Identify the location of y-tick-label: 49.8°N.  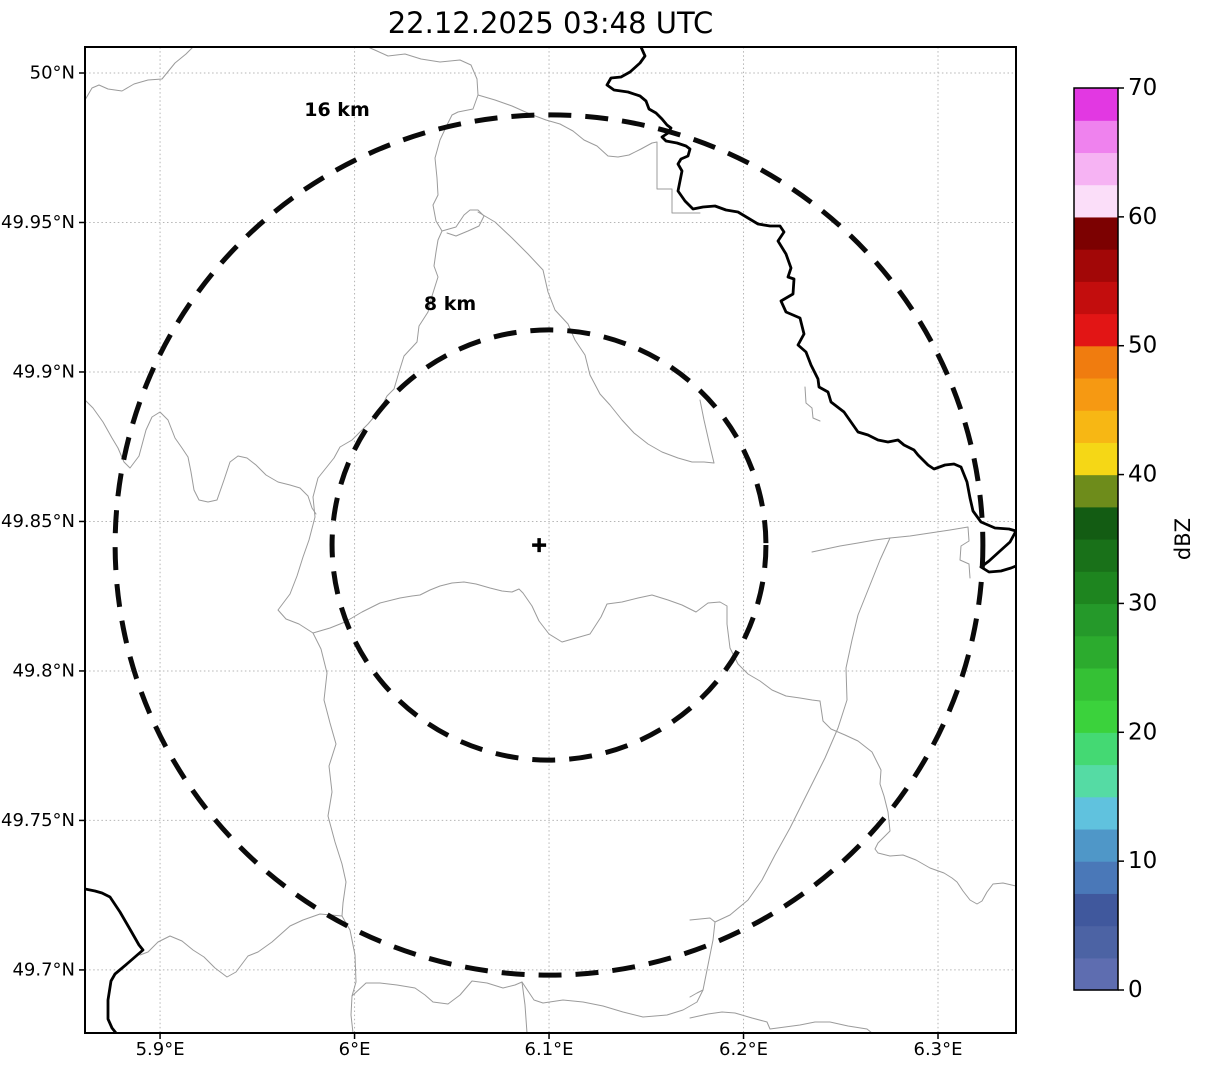
(43, 670).